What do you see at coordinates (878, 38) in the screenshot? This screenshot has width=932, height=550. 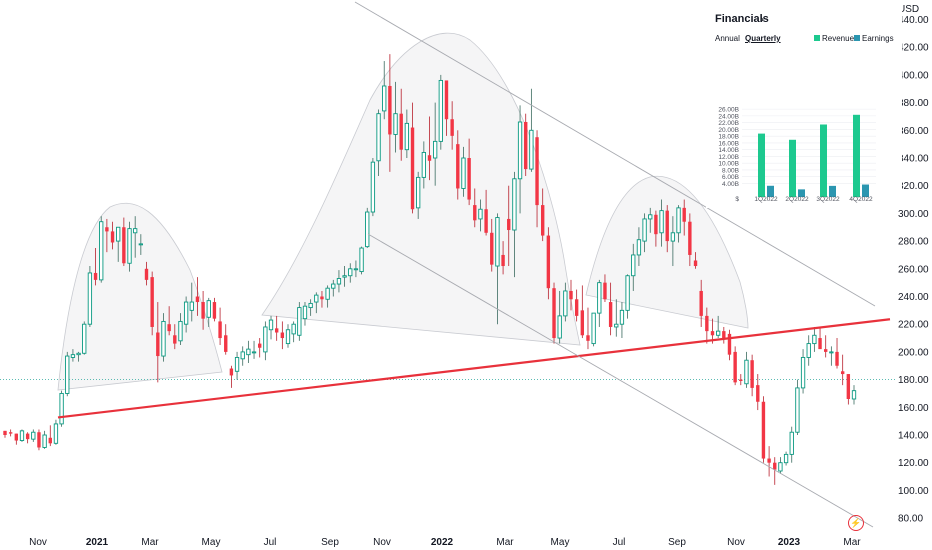 I see `earnings-legend-label: Earnings` at bounding box center [878, 38].